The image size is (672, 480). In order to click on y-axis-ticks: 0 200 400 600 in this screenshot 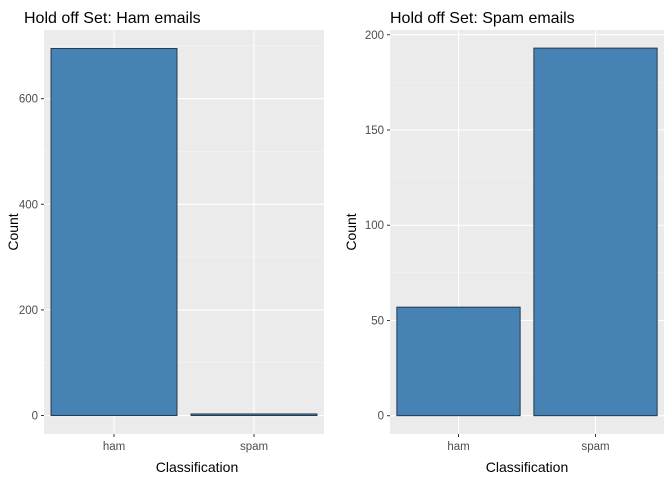, I will do `click(31, 258)`.